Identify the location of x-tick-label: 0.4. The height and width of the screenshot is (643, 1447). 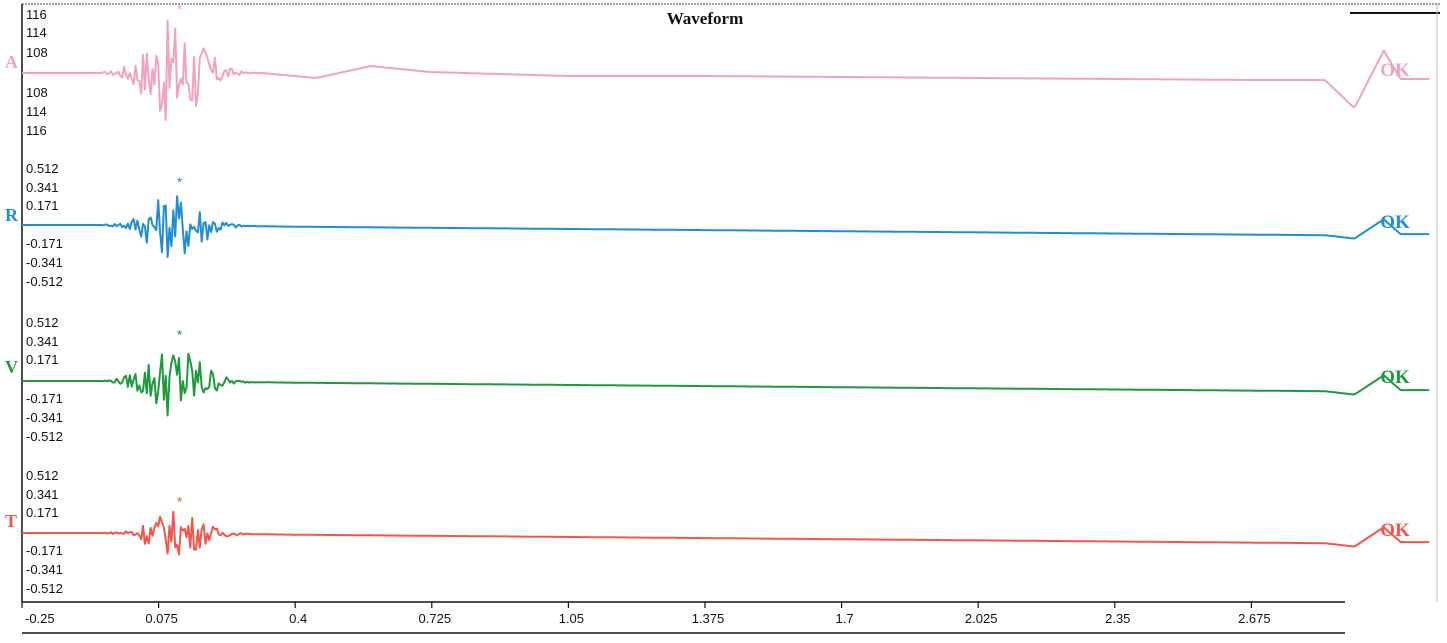
(298, 618).